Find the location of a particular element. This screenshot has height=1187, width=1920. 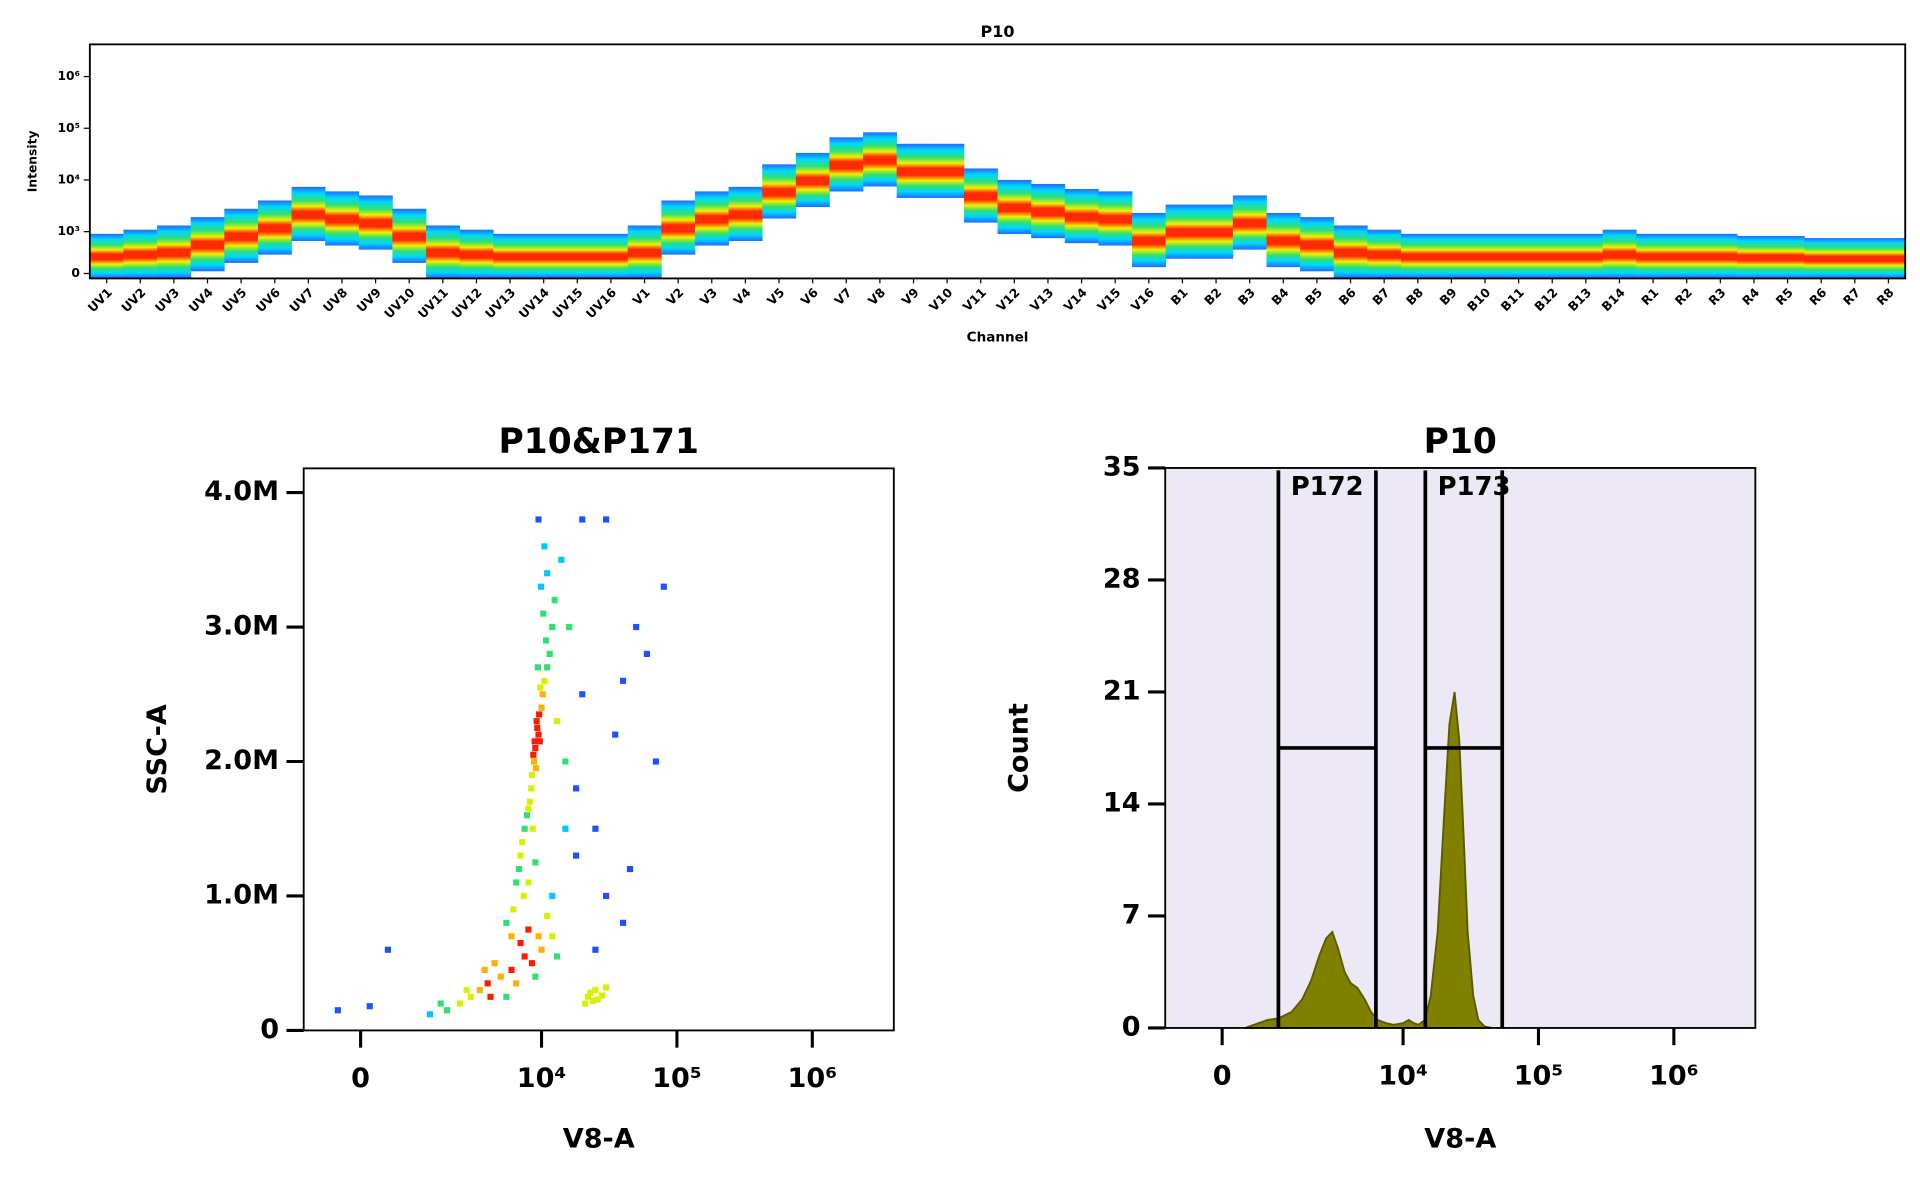

x-tick-label: R5 is located at coordinates (1784, 296).